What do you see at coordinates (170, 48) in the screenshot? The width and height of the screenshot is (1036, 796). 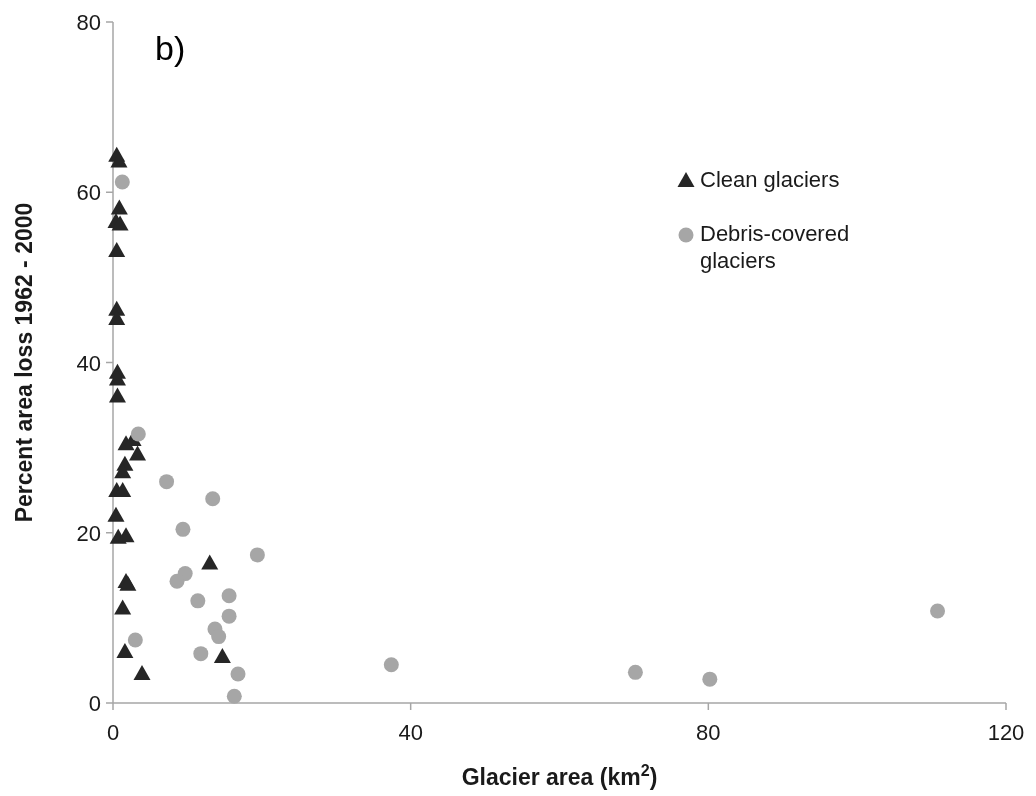 I see `chart-title: b)` at bounding box center [170, 48].